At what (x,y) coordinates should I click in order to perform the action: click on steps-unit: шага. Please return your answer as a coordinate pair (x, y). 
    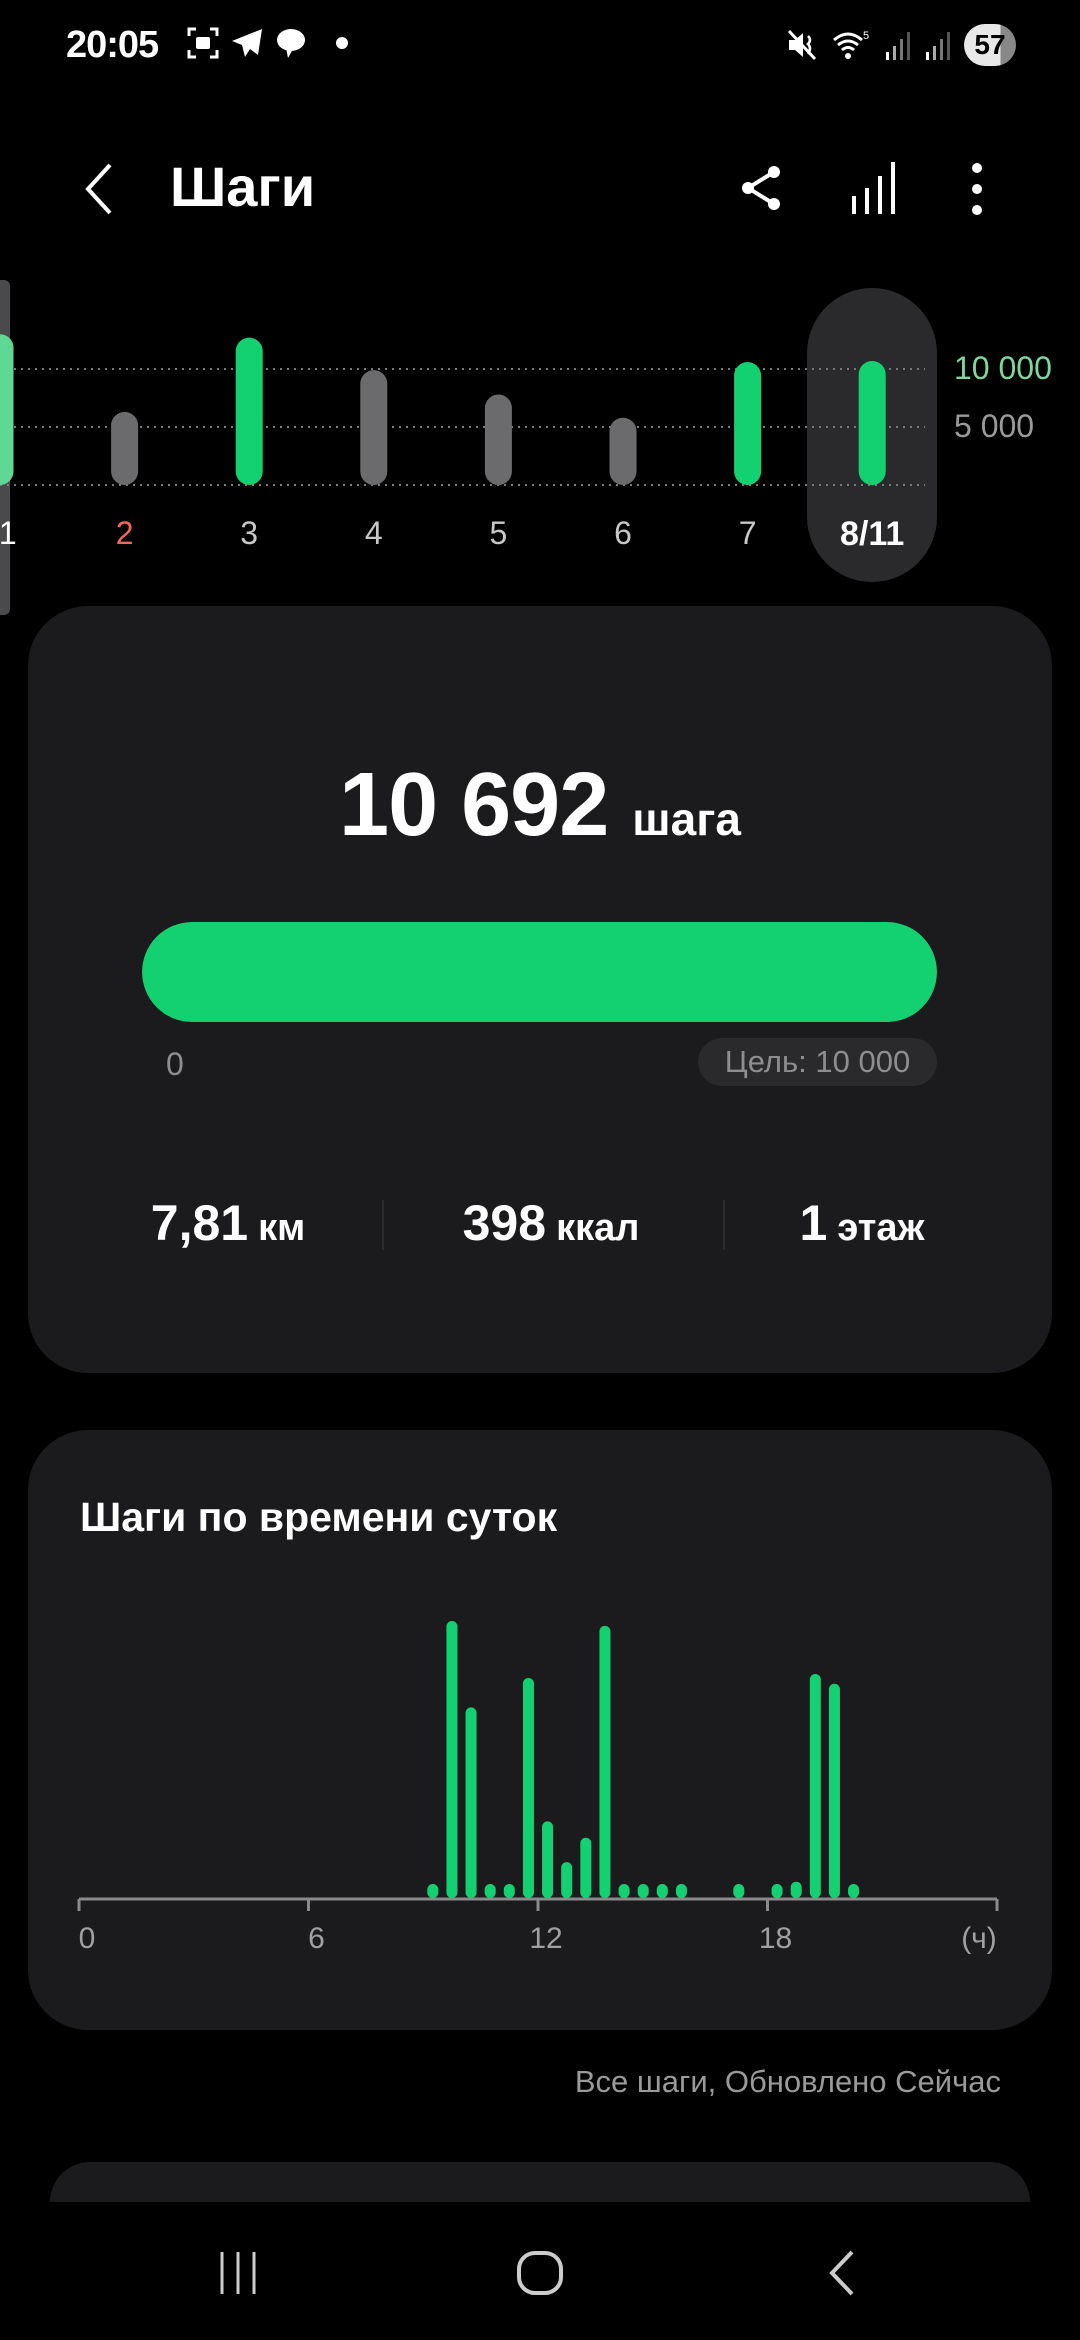
    Looking at the image, I should click on (686, 819).